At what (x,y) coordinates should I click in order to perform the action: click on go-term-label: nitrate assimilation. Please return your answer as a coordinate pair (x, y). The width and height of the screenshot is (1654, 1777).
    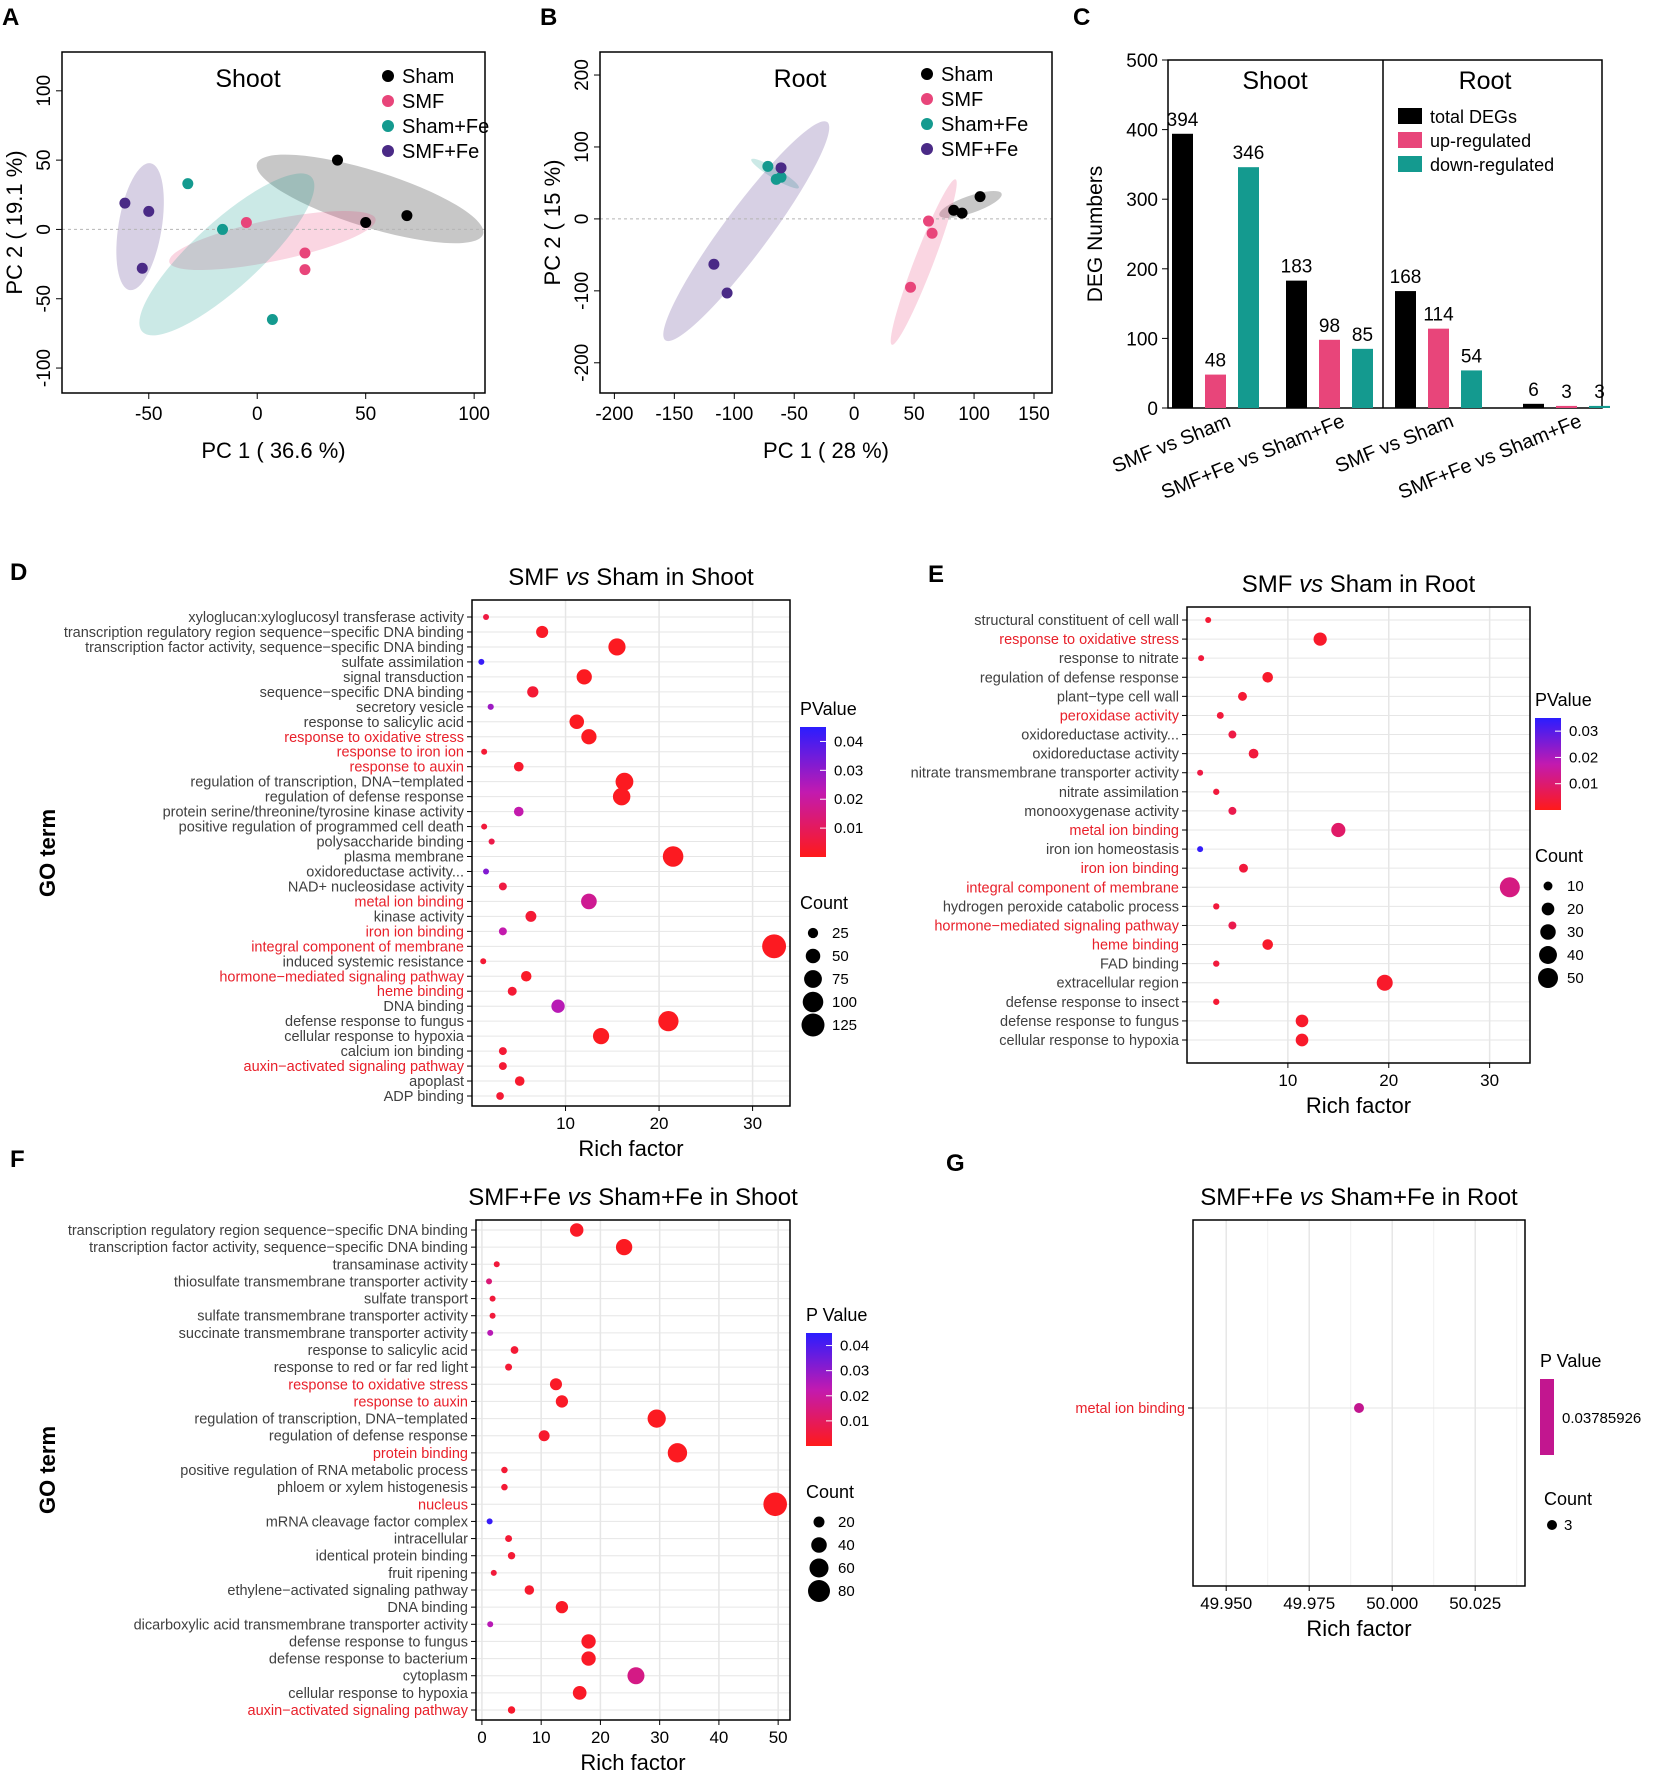
    Looking at the image, I should click on (1119, 793).